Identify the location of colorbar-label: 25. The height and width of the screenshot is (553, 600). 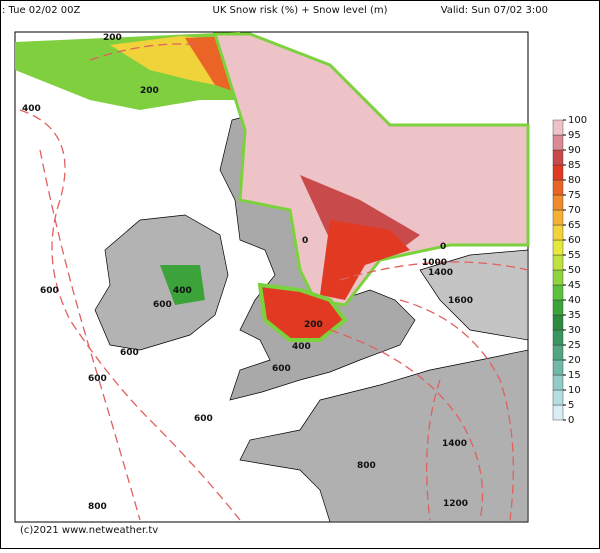
(574, 345).